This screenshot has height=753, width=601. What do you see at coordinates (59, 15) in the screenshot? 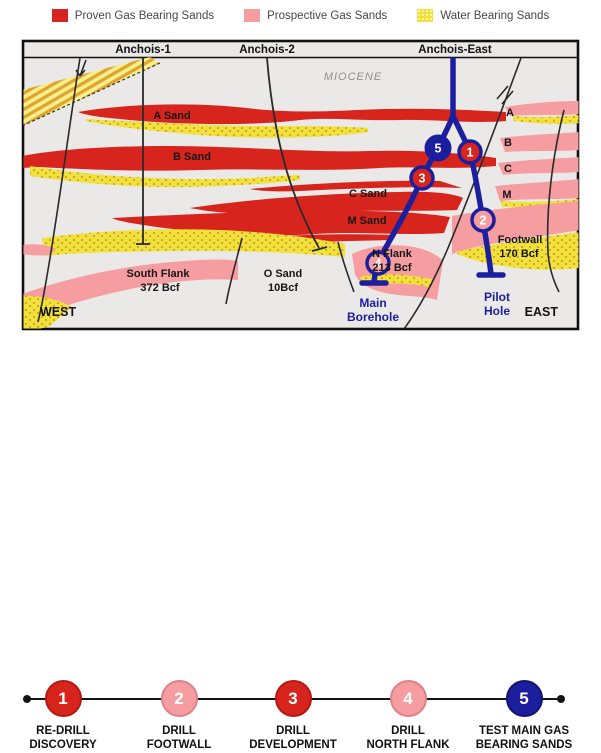
I see `proven-gas-swatch-icon` at bounding box center [59, 15].